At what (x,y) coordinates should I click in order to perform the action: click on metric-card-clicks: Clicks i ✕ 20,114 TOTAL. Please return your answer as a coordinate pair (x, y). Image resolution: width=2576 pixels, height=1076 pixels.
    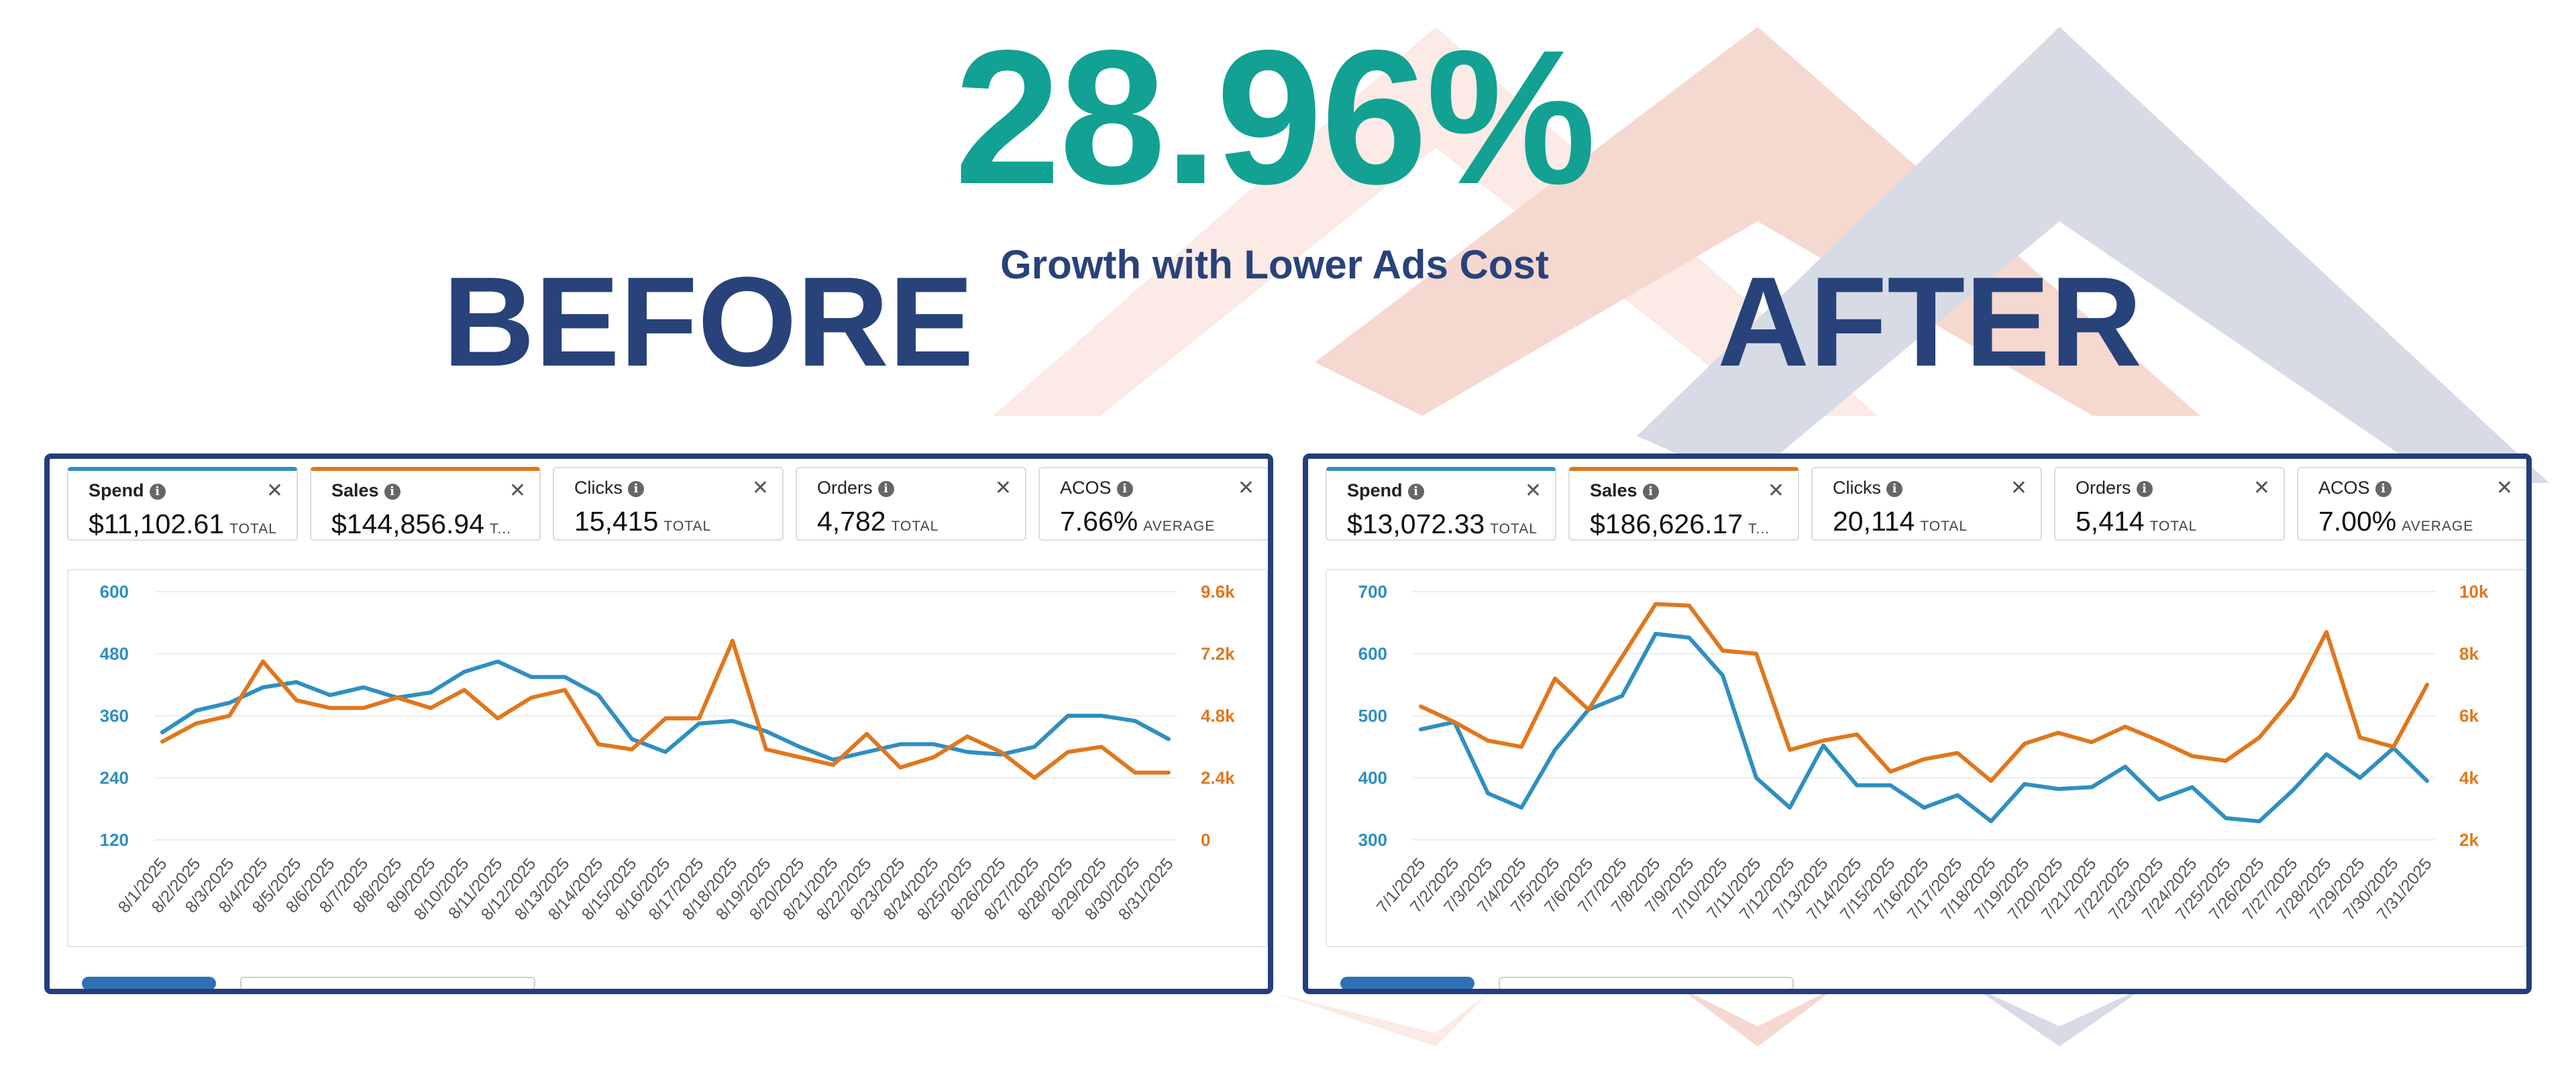
    Looking at the image, I should click on (1926, 504).